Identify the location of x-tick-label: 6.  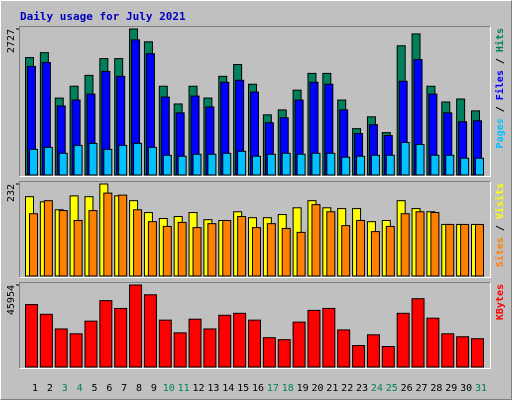
(109, 388).